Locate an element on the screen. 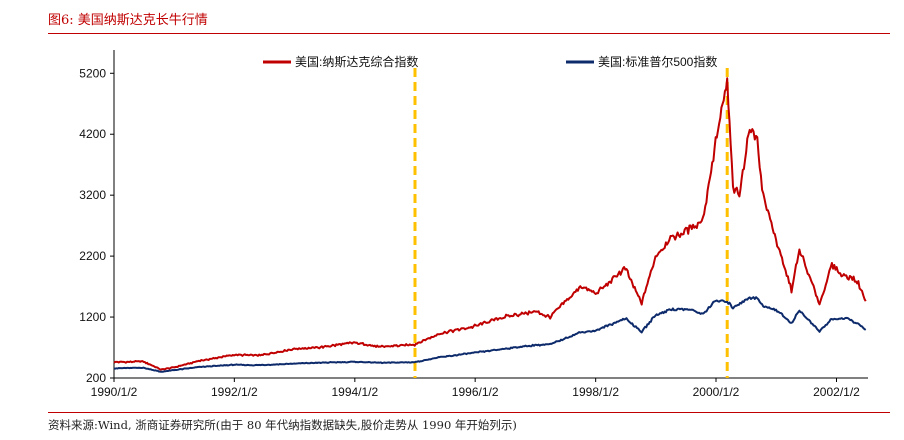 Image resolution: width=904 pixels, height=440 pixels. legend-label-1: 美国:标准普尔500指数 is located at coordinates (657, 61).